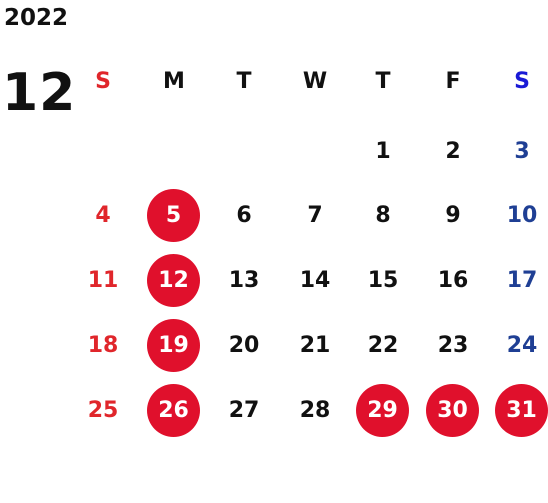  Describe the element at coordinates (315, 410) in the screenshot. I see `day-28: 28` at that location.